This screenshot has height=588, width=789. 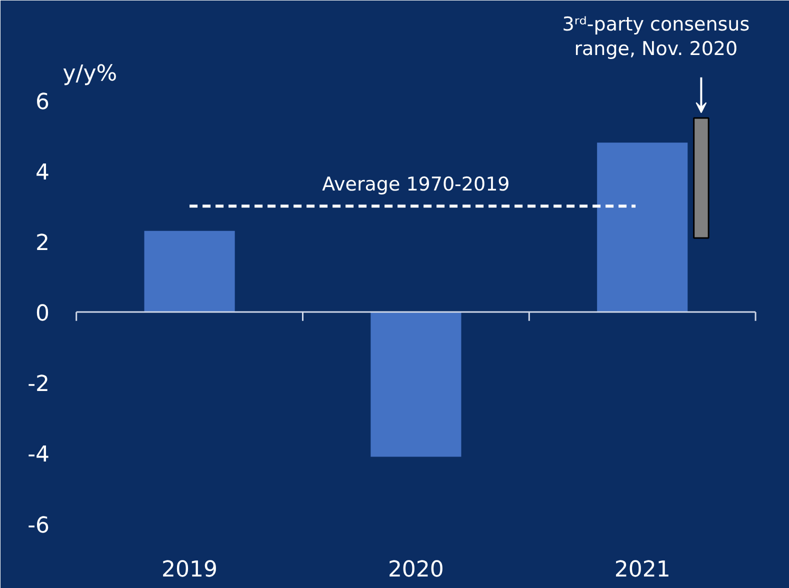 What do you see at coordinates (190, 570) in the screenshot?
I see `x-tick-label: 2019` at bounding box center [190, 570].